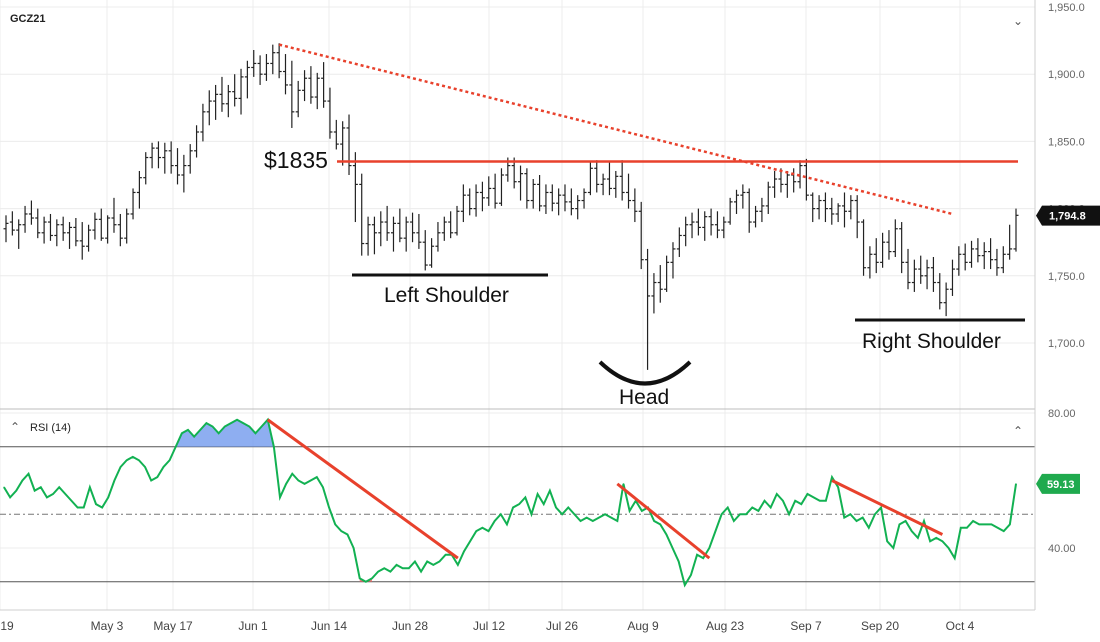 This screenshot has height=642, width=1100. I want to click on rsi-collapse-icon: ⌃, so click(15, 427).